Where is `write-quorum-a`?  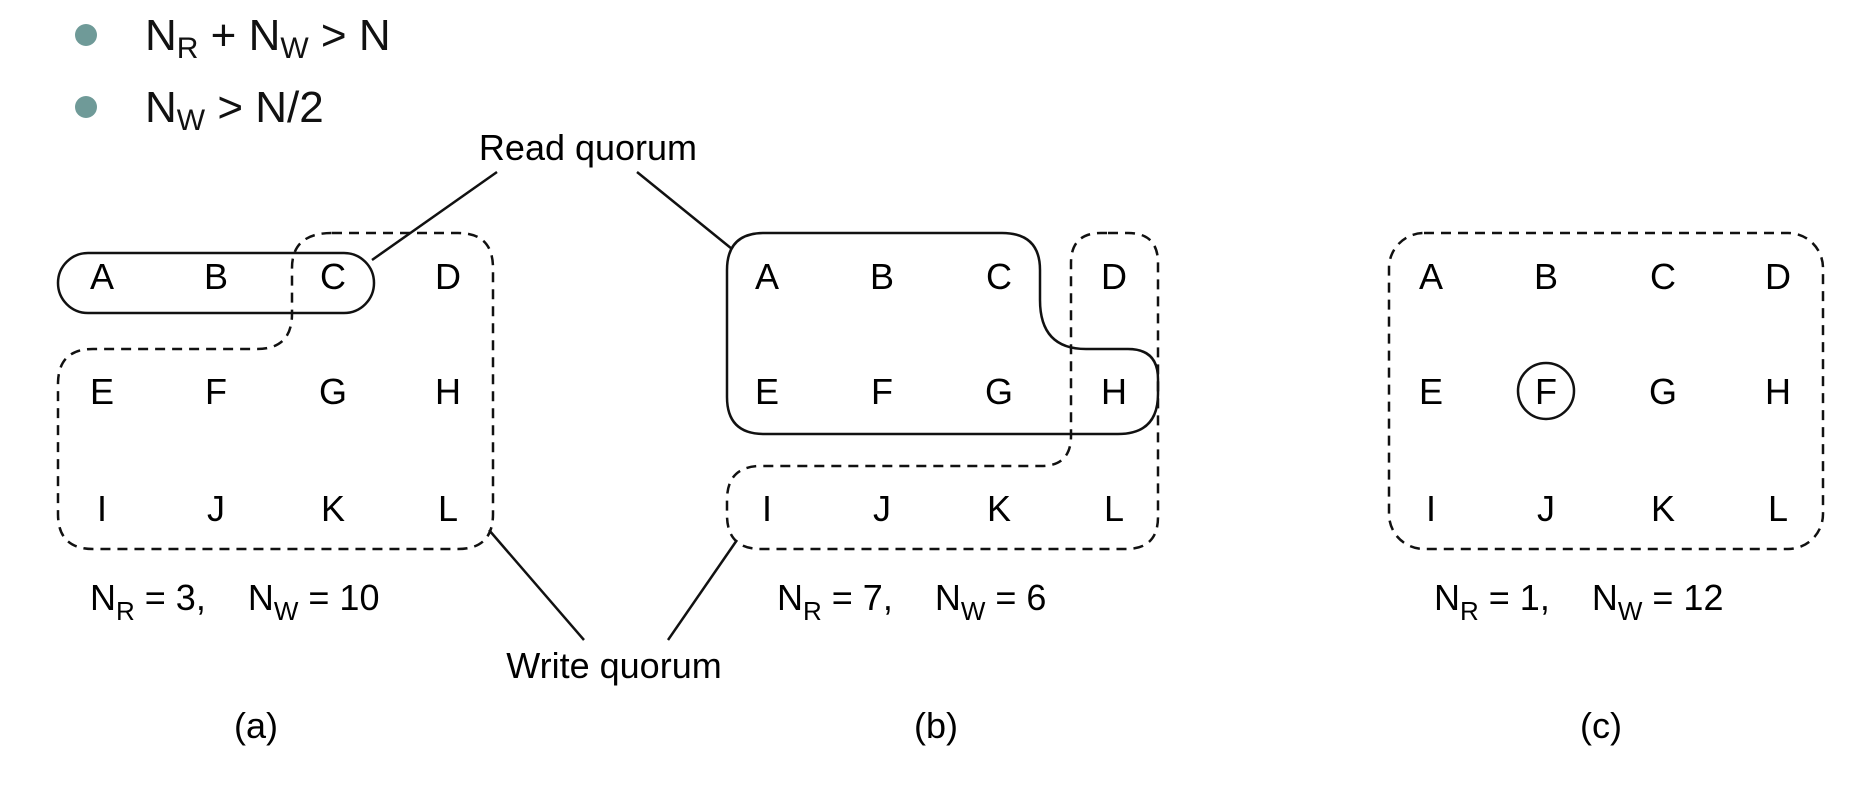
write-quorum-a is located at coordinates (275, 391).